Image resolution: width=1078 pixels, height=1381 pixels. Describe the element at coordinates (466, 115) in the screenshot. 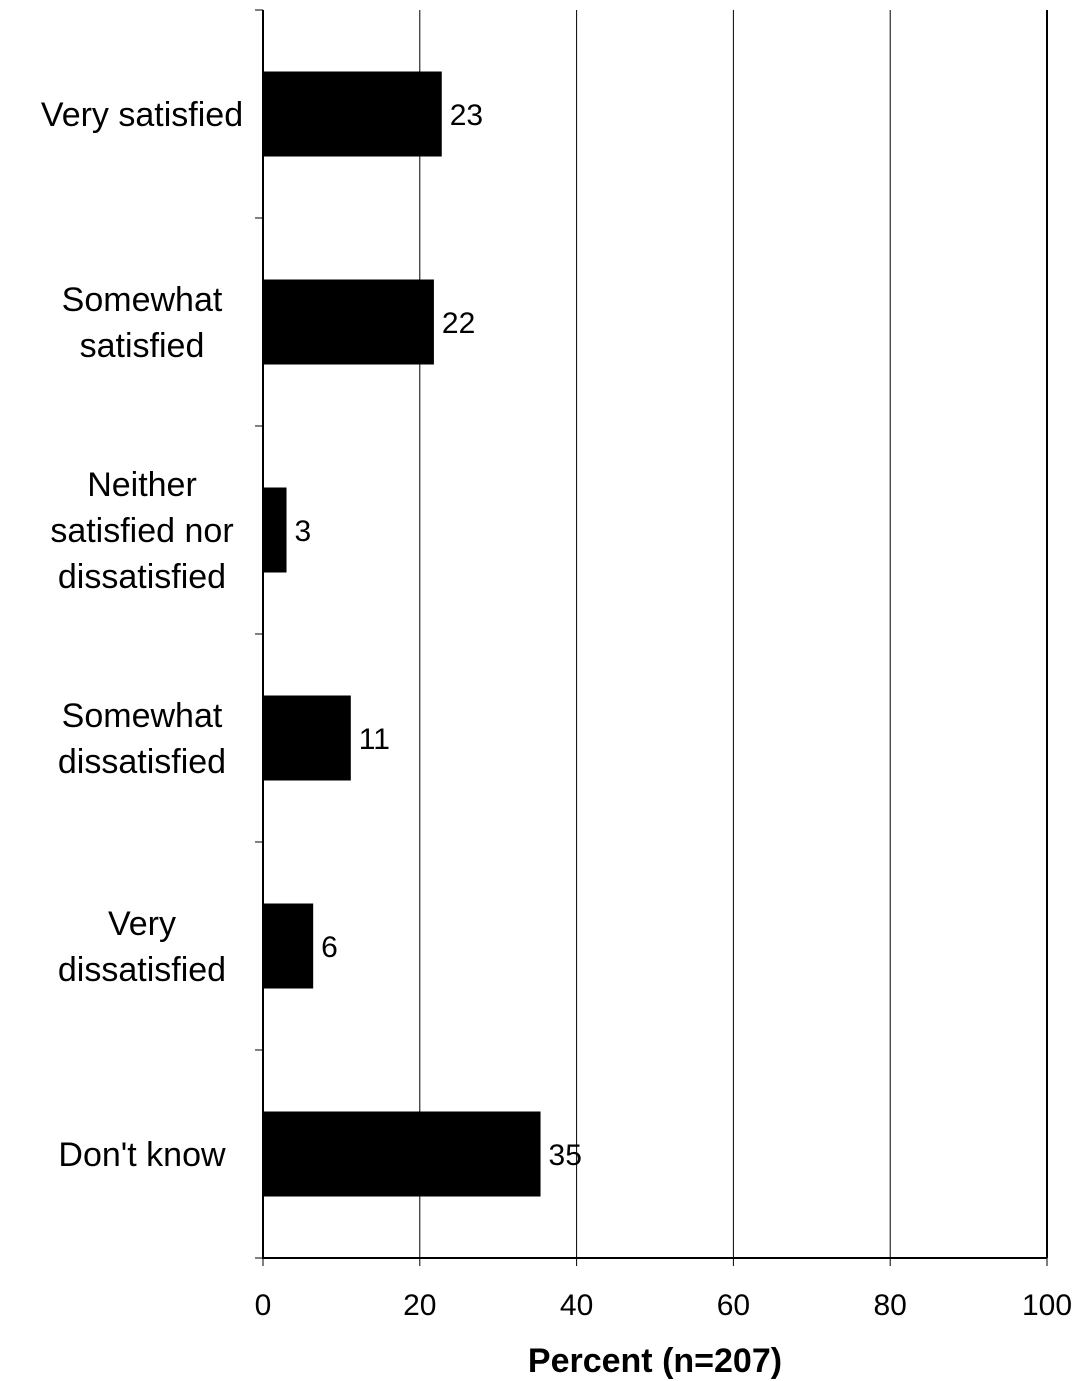

I see `data-label-0: 23` at that location.